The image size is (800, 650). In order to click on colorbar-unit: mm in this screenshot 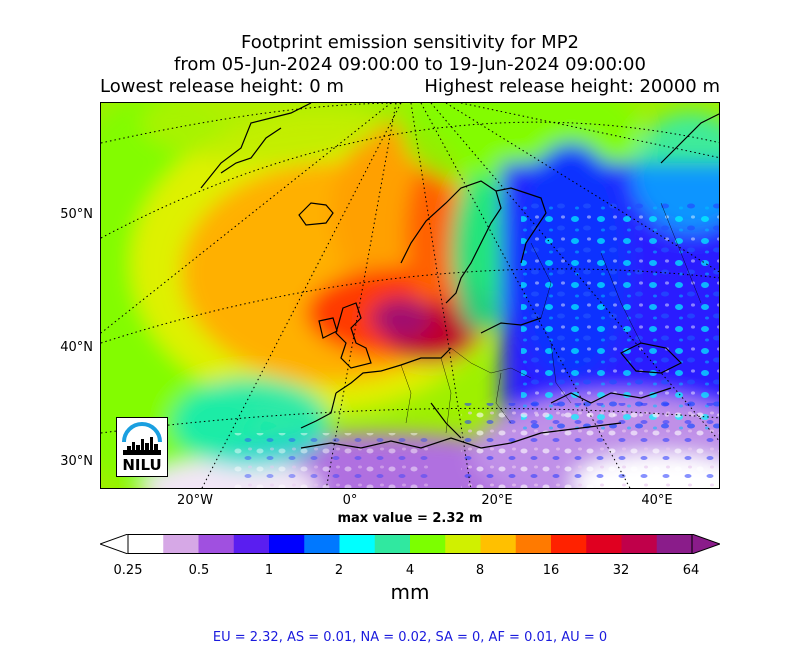, I will do `click(410, 592)`.